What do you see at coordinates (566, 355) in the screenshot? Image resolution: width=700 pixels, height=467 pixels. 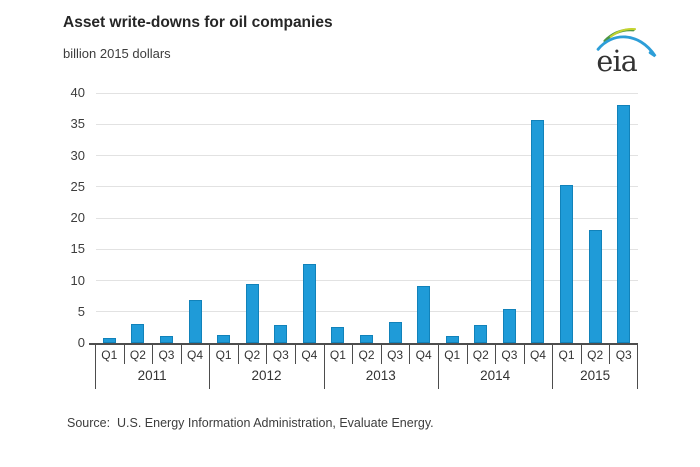 I see `x-tick-label-2015-q1: Q1` at bounding box center [566, 355].